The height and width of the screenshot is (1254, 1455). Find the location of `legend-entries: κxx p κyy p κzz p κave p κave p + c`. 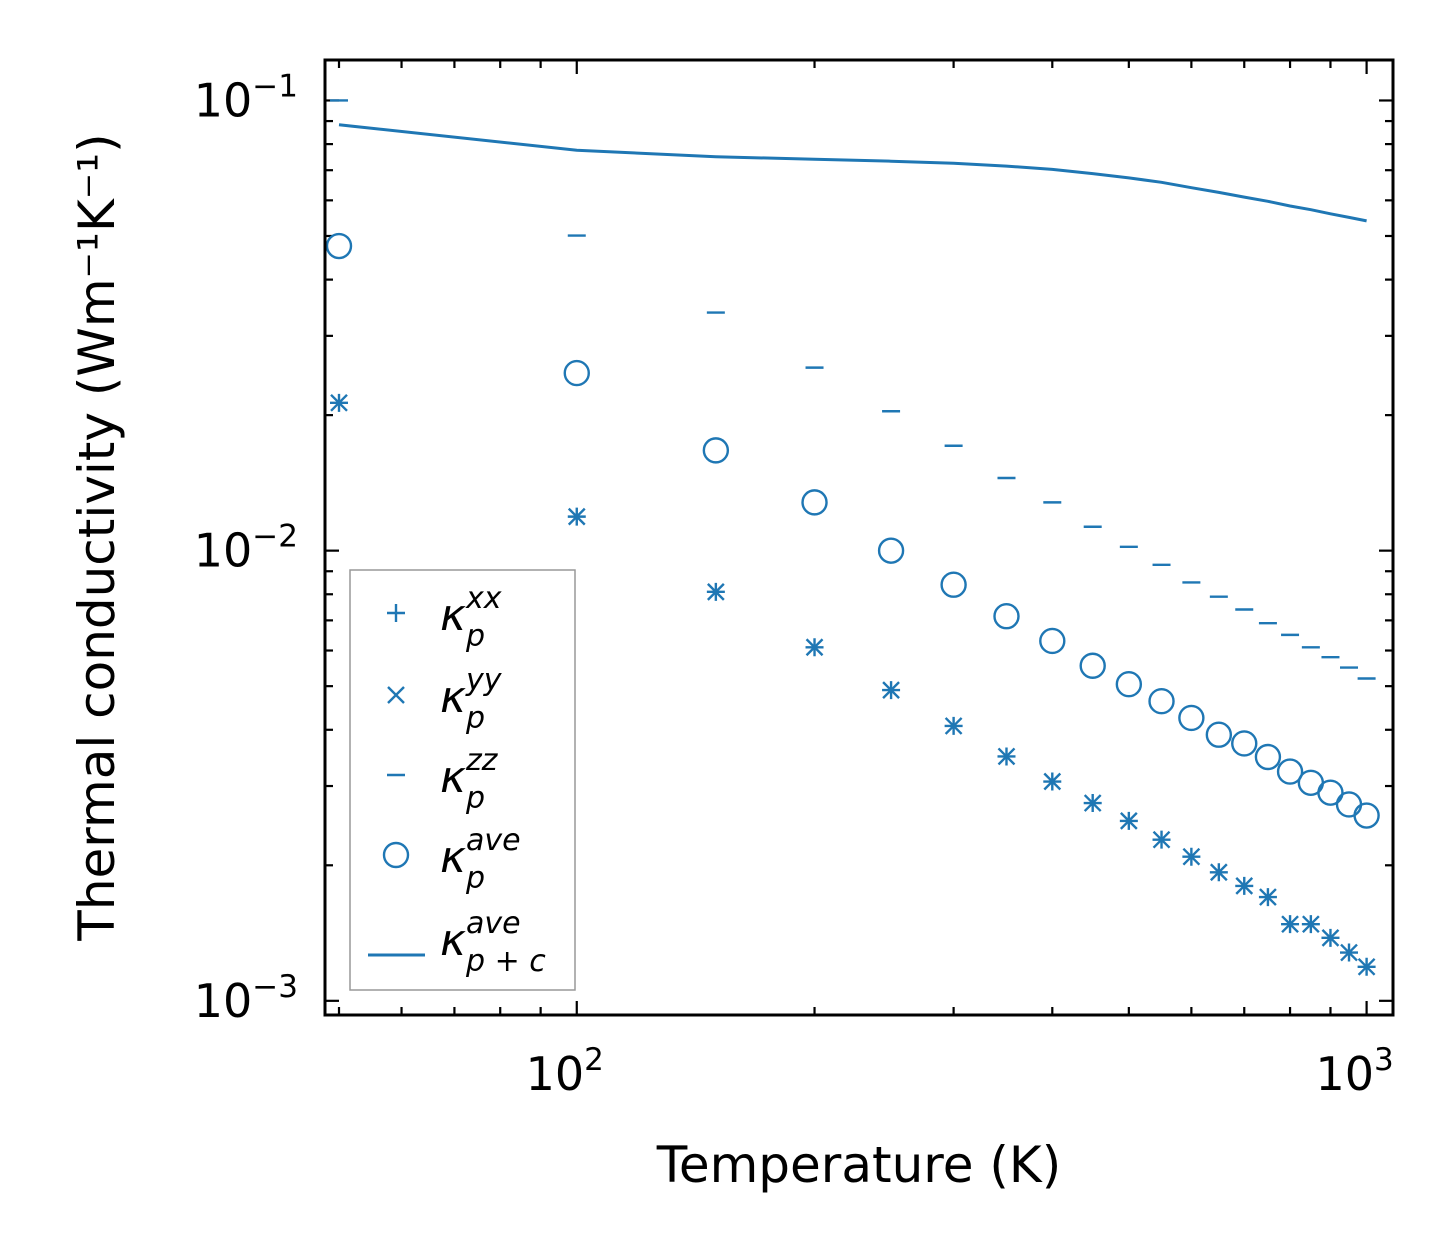

legend-entries: κxx p κyy p κzz p κave p κave p + c is located at coordinates (457, 780).